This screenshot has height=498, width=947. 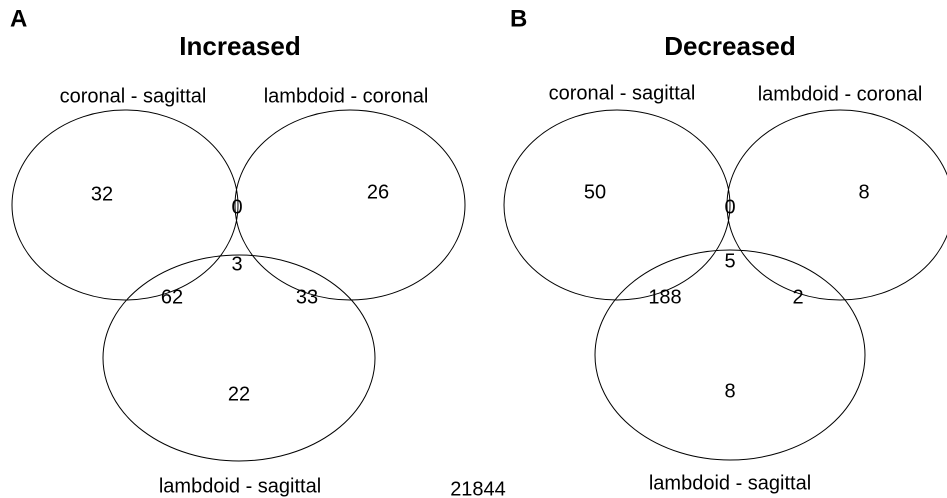 I want to click on panel-title: Increased, so click(x=239, y=46).